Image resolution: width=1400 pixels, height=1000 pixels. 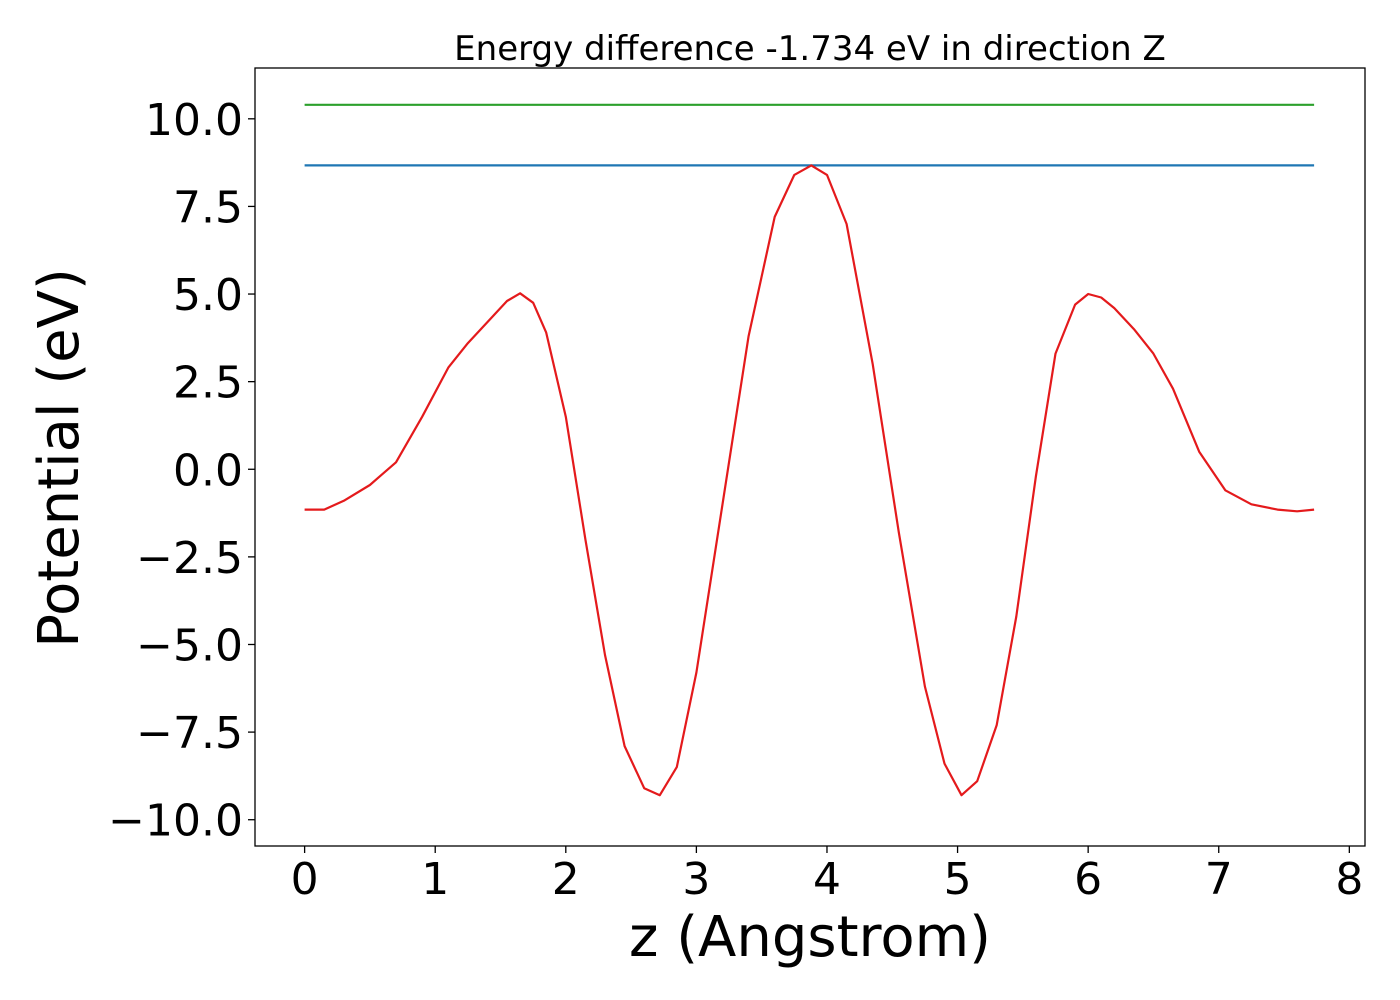 What do you see at coordinates (208, 207) in the screenshot?
I see `y-tick-label: 7.5` at bounding box center [208, 207].